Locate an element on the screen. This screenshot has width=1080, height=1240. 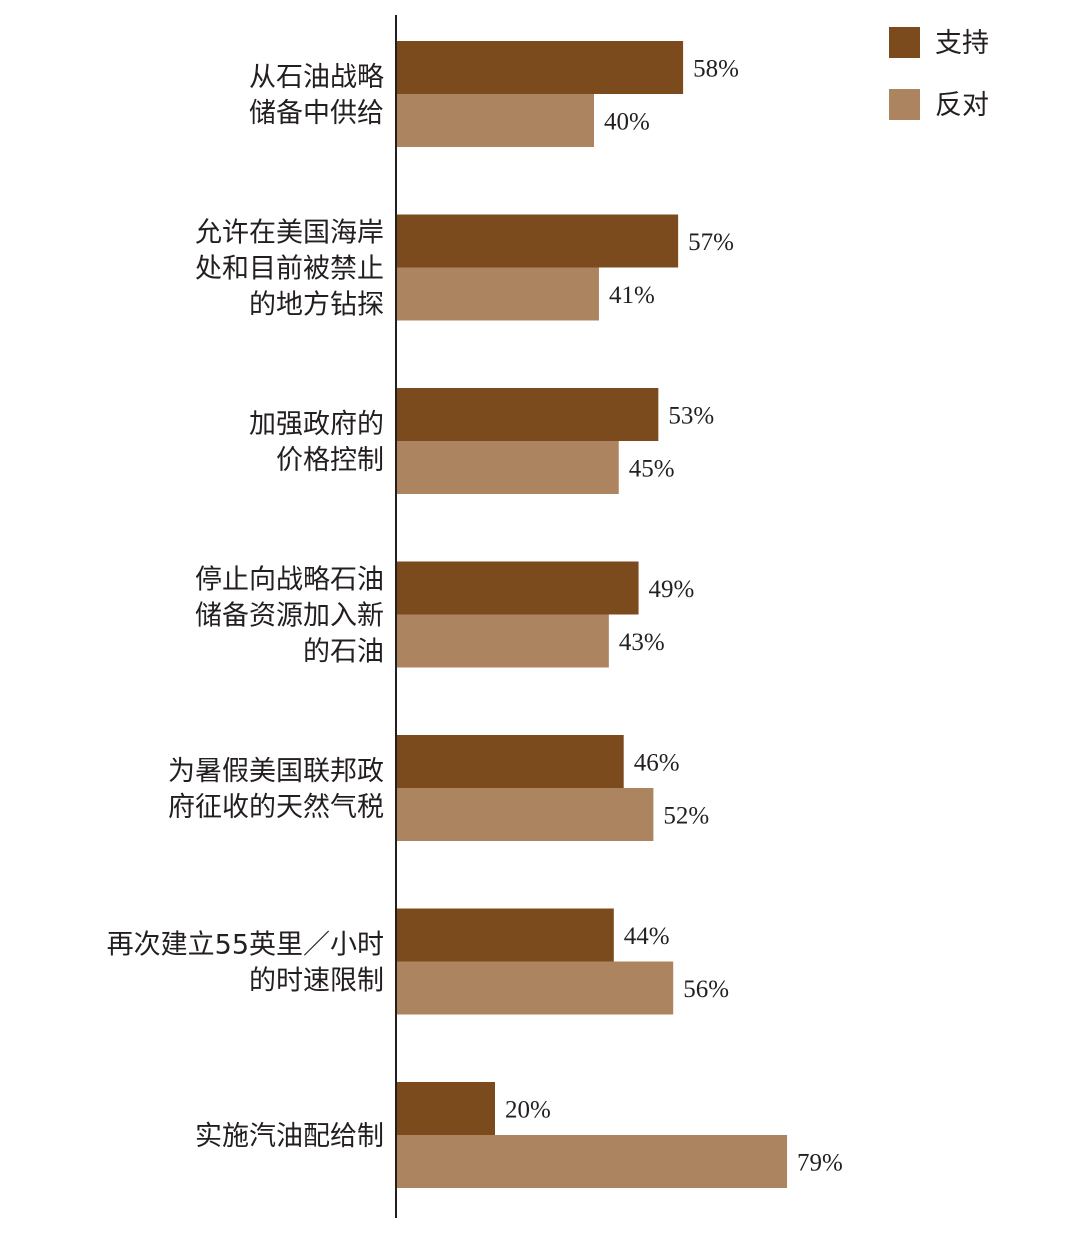
category-label-0: 从石油战略储备中供给 is located at coordinates (316, 95).